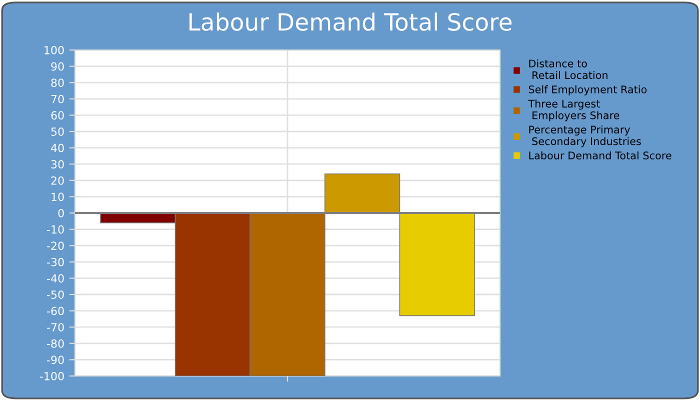 This screenshot has height=400, width=700. What do you see at coordinates (587, 90) in the screenshot?
I see `legend-label: Self Employment Ratio` at bounding box center [587, 90].